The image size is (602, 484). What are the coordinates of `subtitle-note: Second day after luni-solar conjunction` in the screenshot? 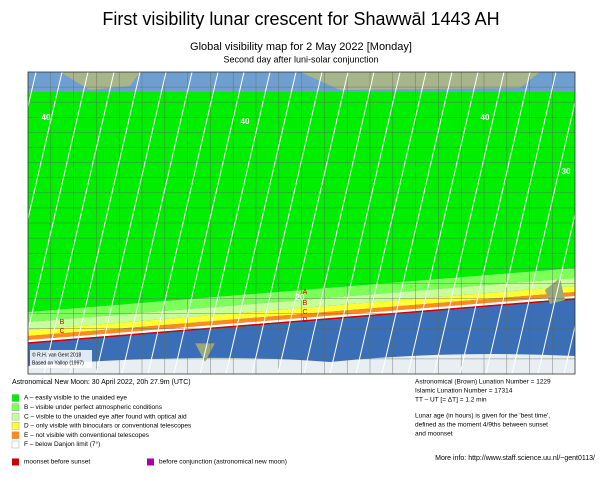 It's located at (300, 59).